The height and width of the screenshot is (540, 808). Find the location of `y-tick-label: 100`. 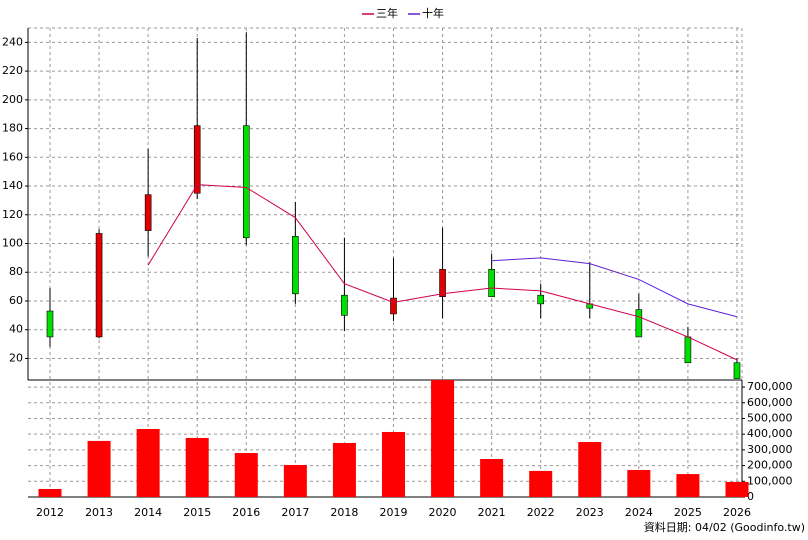

y-tick-label: 100 is located at coordinates (12, 243).